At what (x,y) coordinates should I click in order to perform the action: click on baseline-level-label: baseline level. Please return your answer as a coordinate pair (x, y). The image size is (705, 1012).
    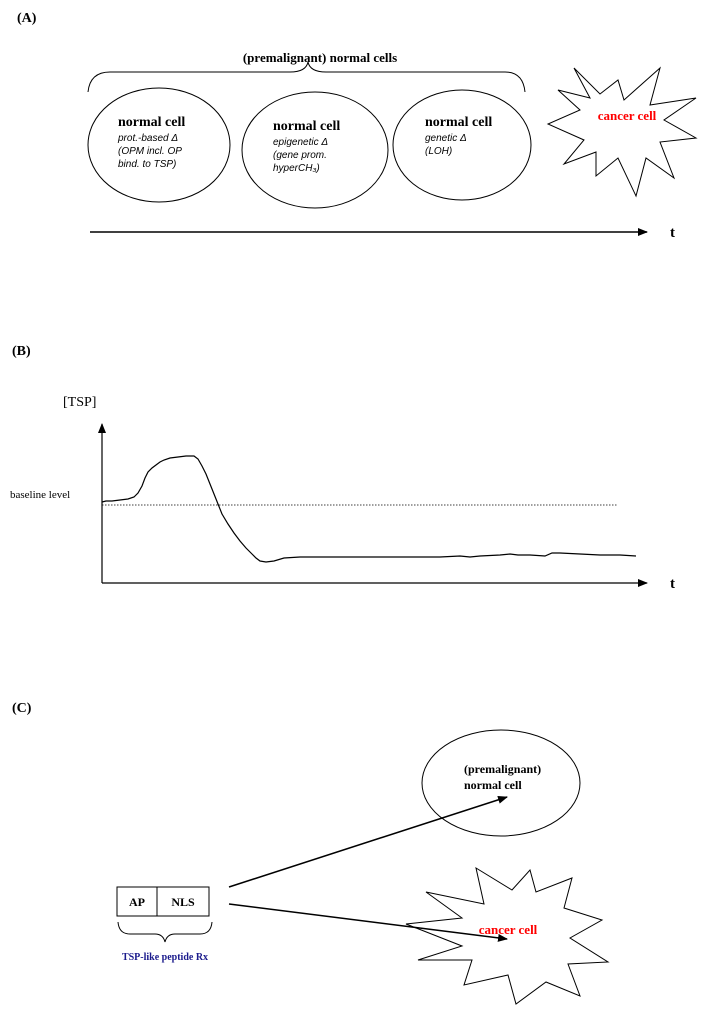
    Looking at the image, I should click on (40, 495).